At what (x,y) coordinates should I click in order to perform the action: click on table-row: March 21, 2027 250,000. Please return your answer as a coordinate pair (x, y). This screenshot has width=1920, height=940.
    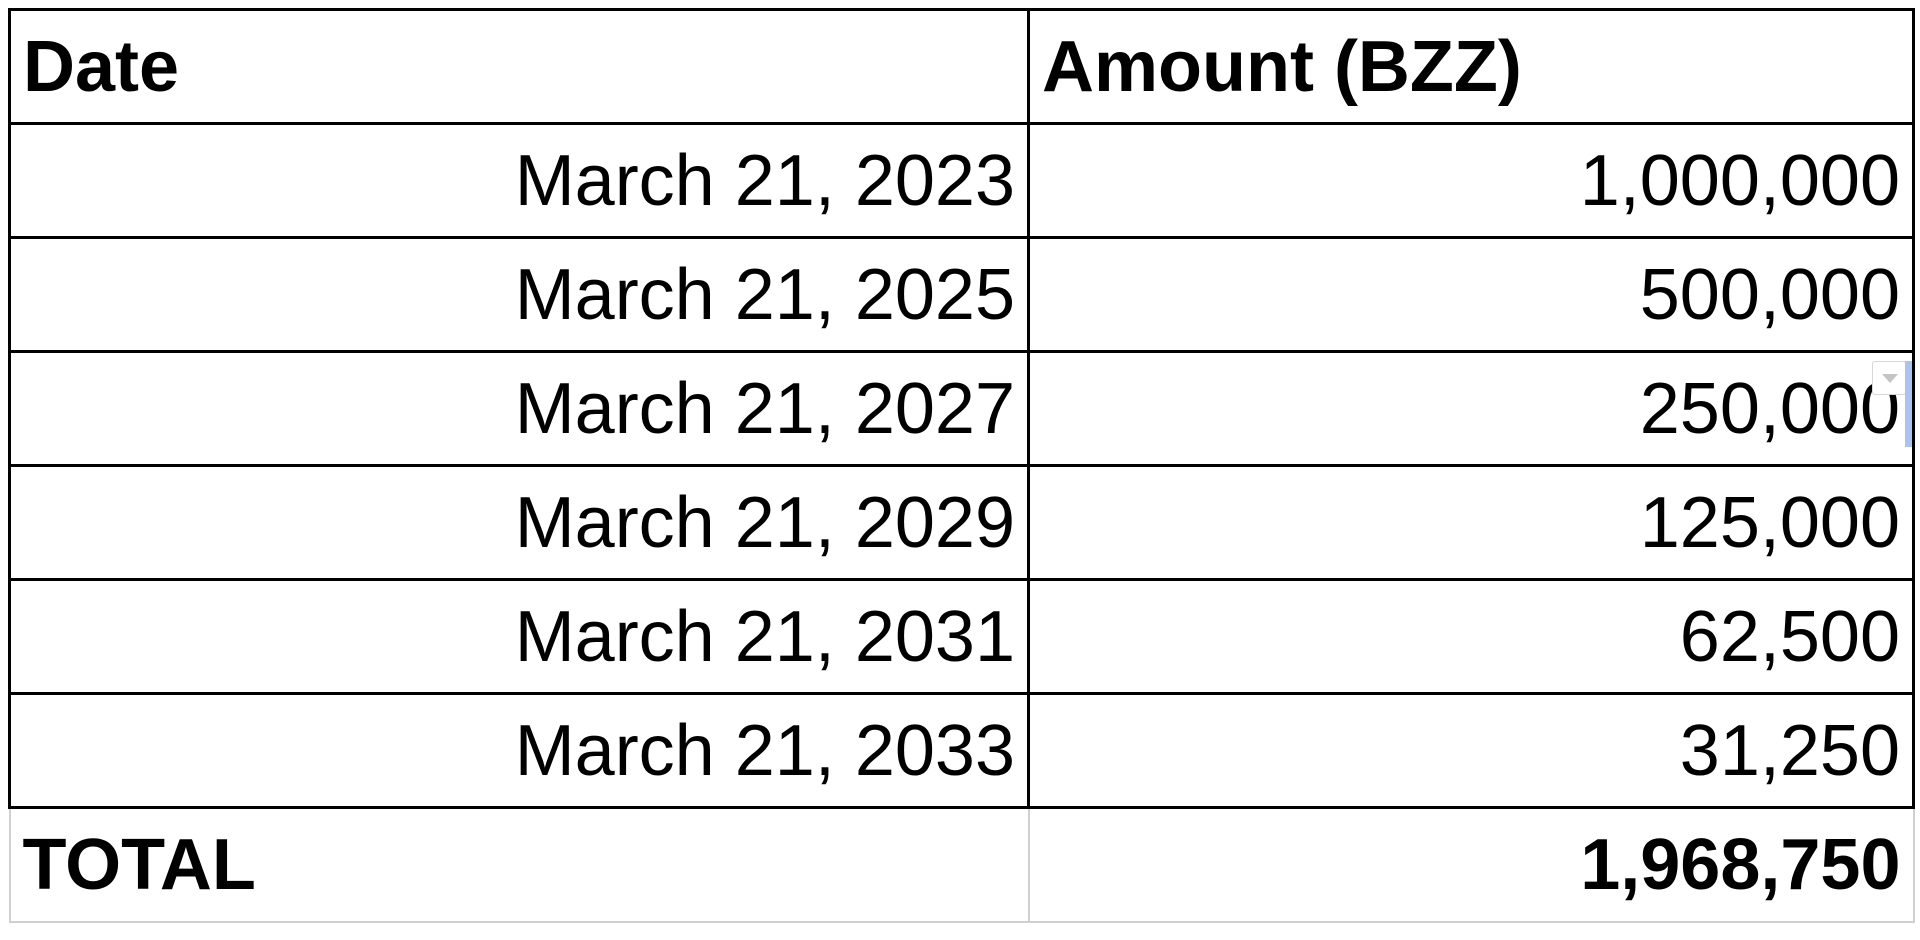
    Looking at the image, I should click on (961, 408).